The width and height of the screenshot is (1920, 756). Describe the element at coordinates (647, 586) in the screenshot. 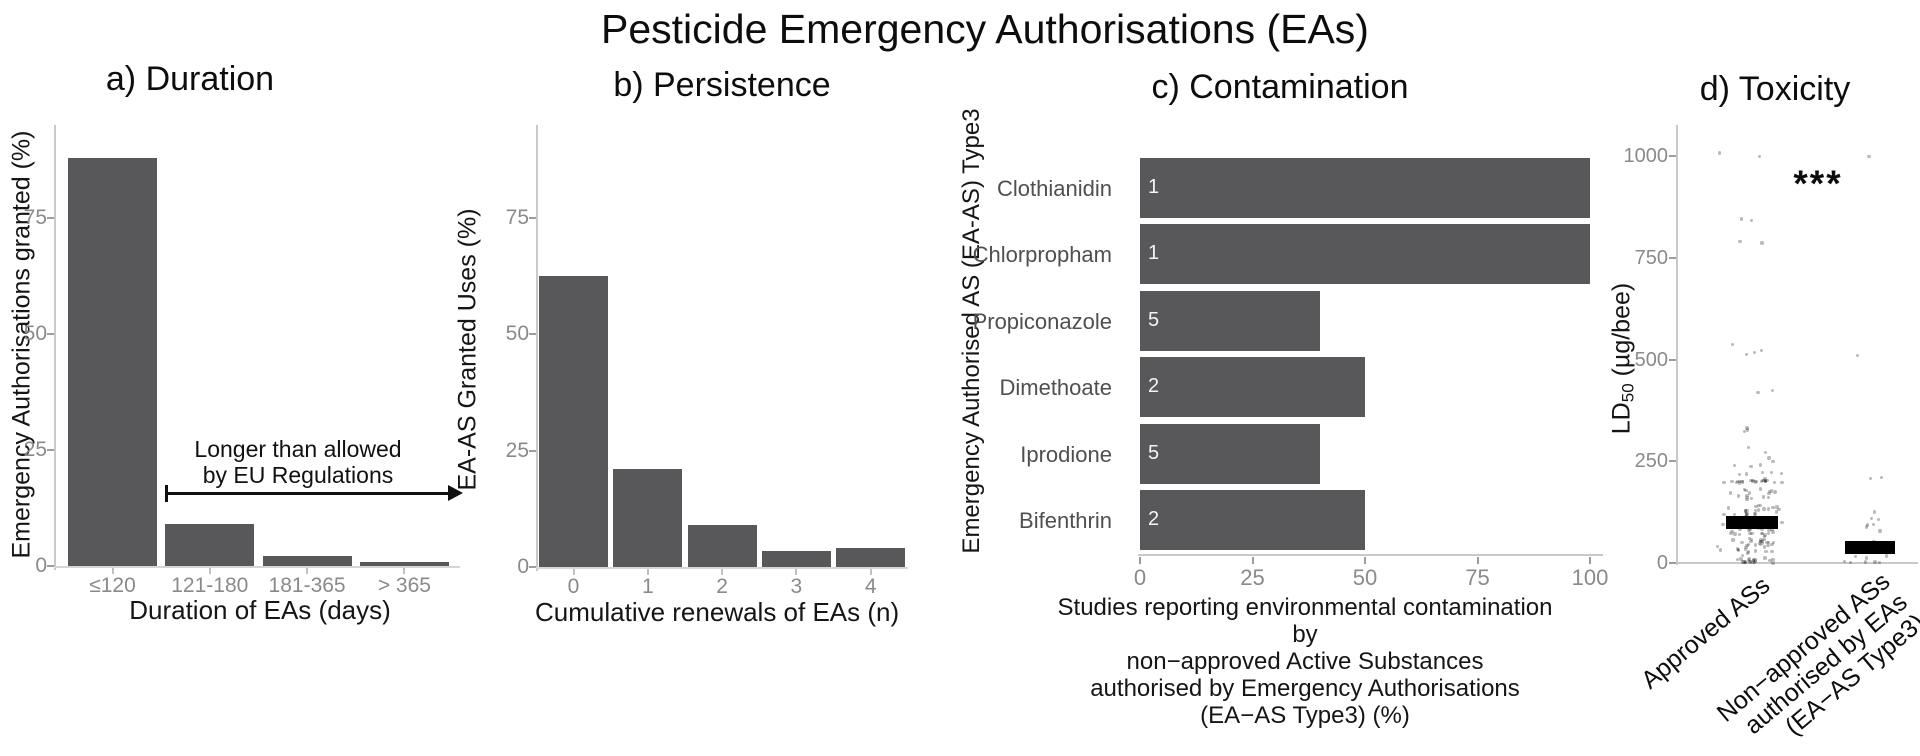

I see `x-category-label: 1` at that location.